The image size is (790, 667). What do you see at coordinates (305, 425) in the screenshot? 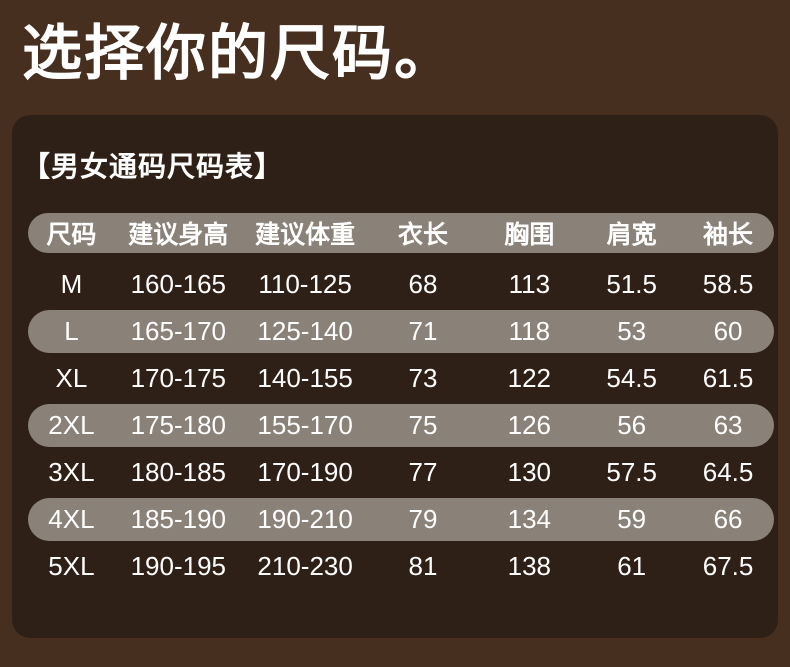
I see `measurement-value: 155-170` at bounding box center [305, 425].